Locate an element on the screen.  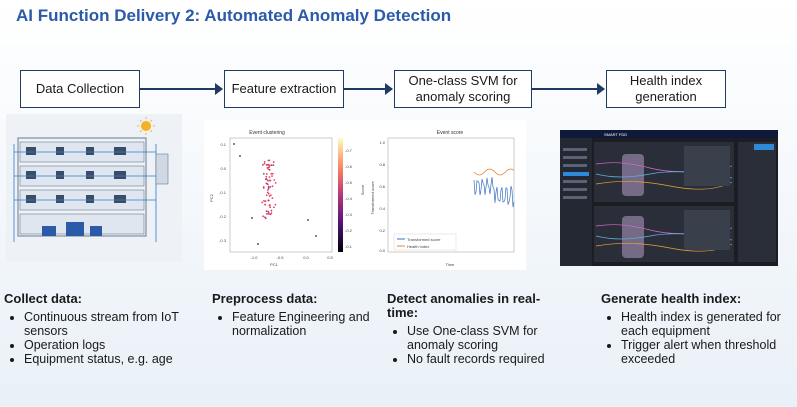
step-data-collection: Data Collection is located at coordinates (80, 89).